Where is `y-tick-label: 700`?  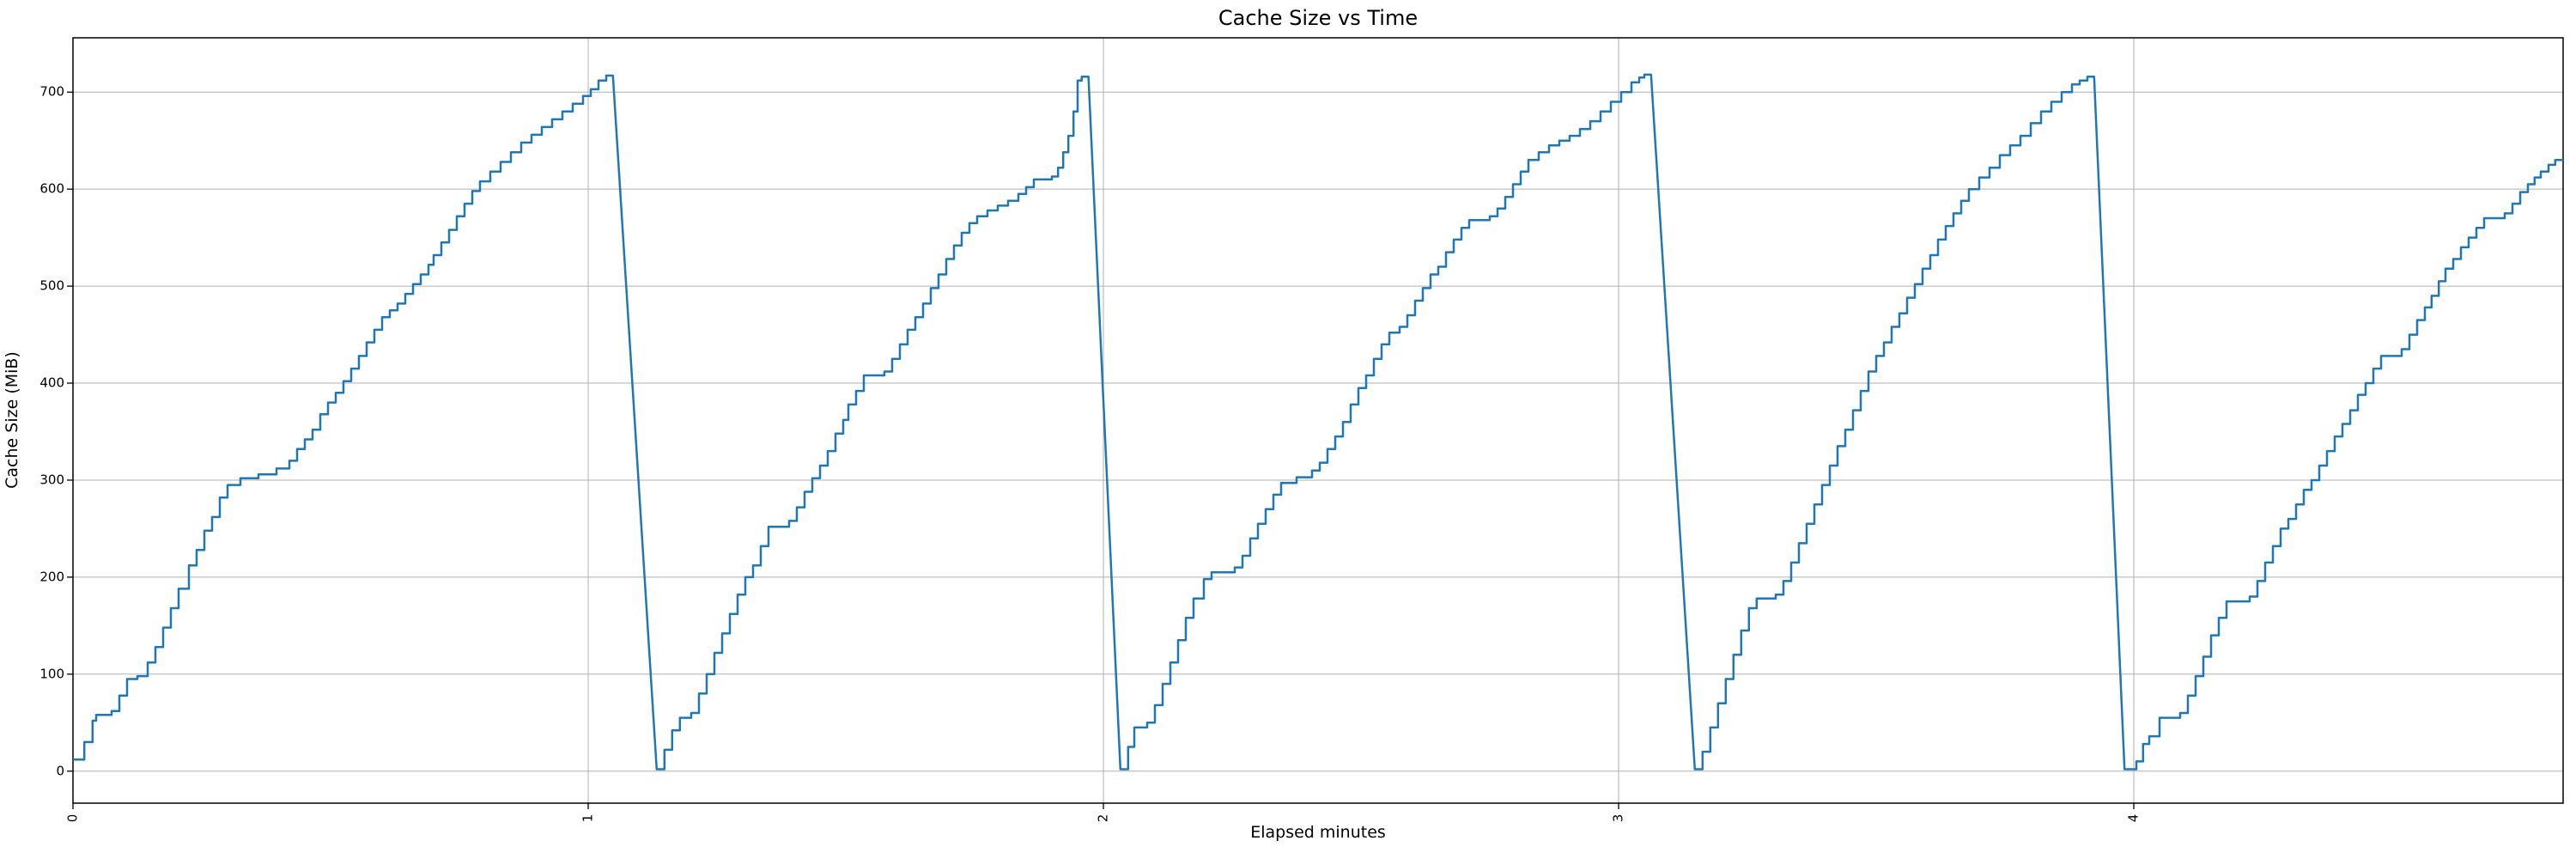
y-tick-label: 700 is located at coordinates (52, 92).